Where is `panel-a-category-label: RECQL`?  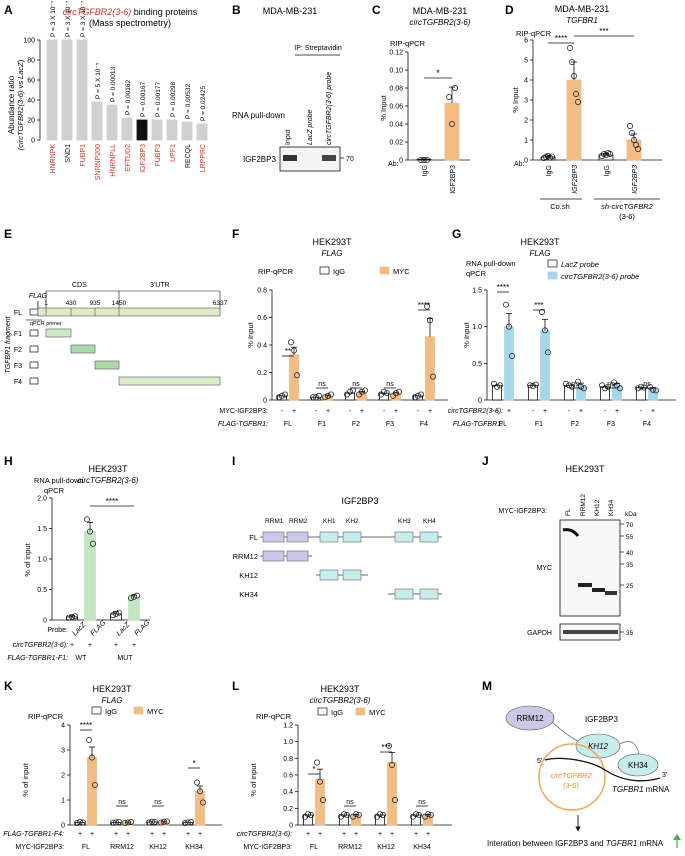
panel-a-category-label: RECQL is located at coordinates (188, 156).